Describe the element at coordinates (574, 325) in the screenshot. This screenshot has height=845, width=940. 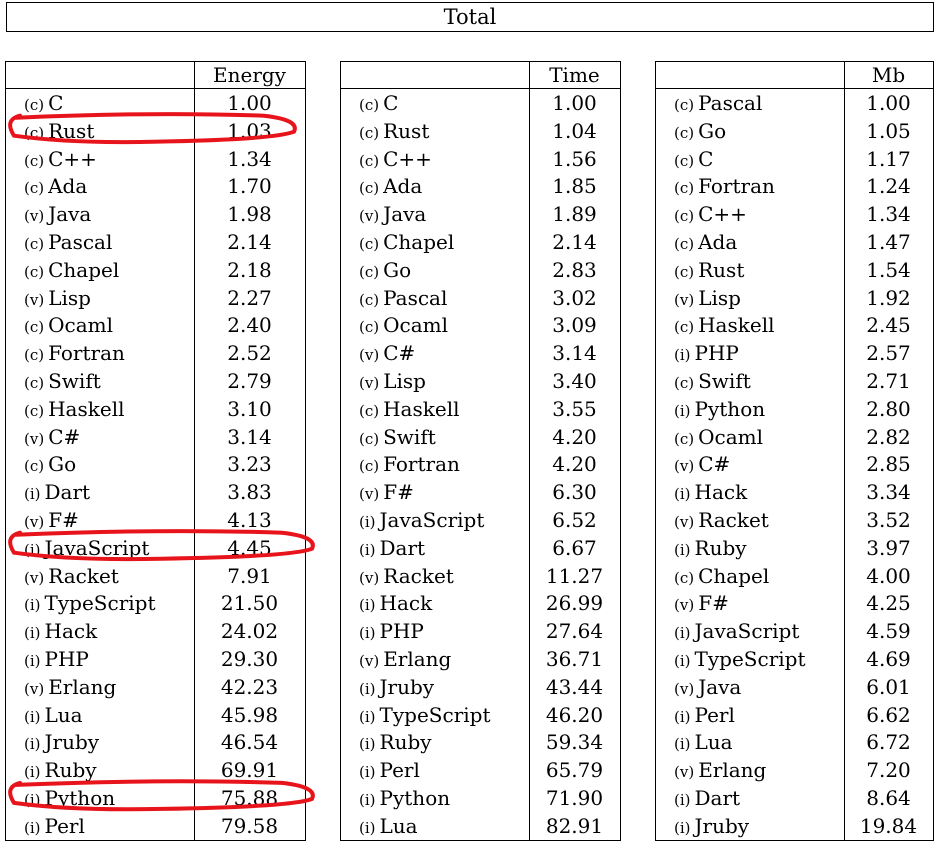
I see `value-cell: 3.09` at that location.